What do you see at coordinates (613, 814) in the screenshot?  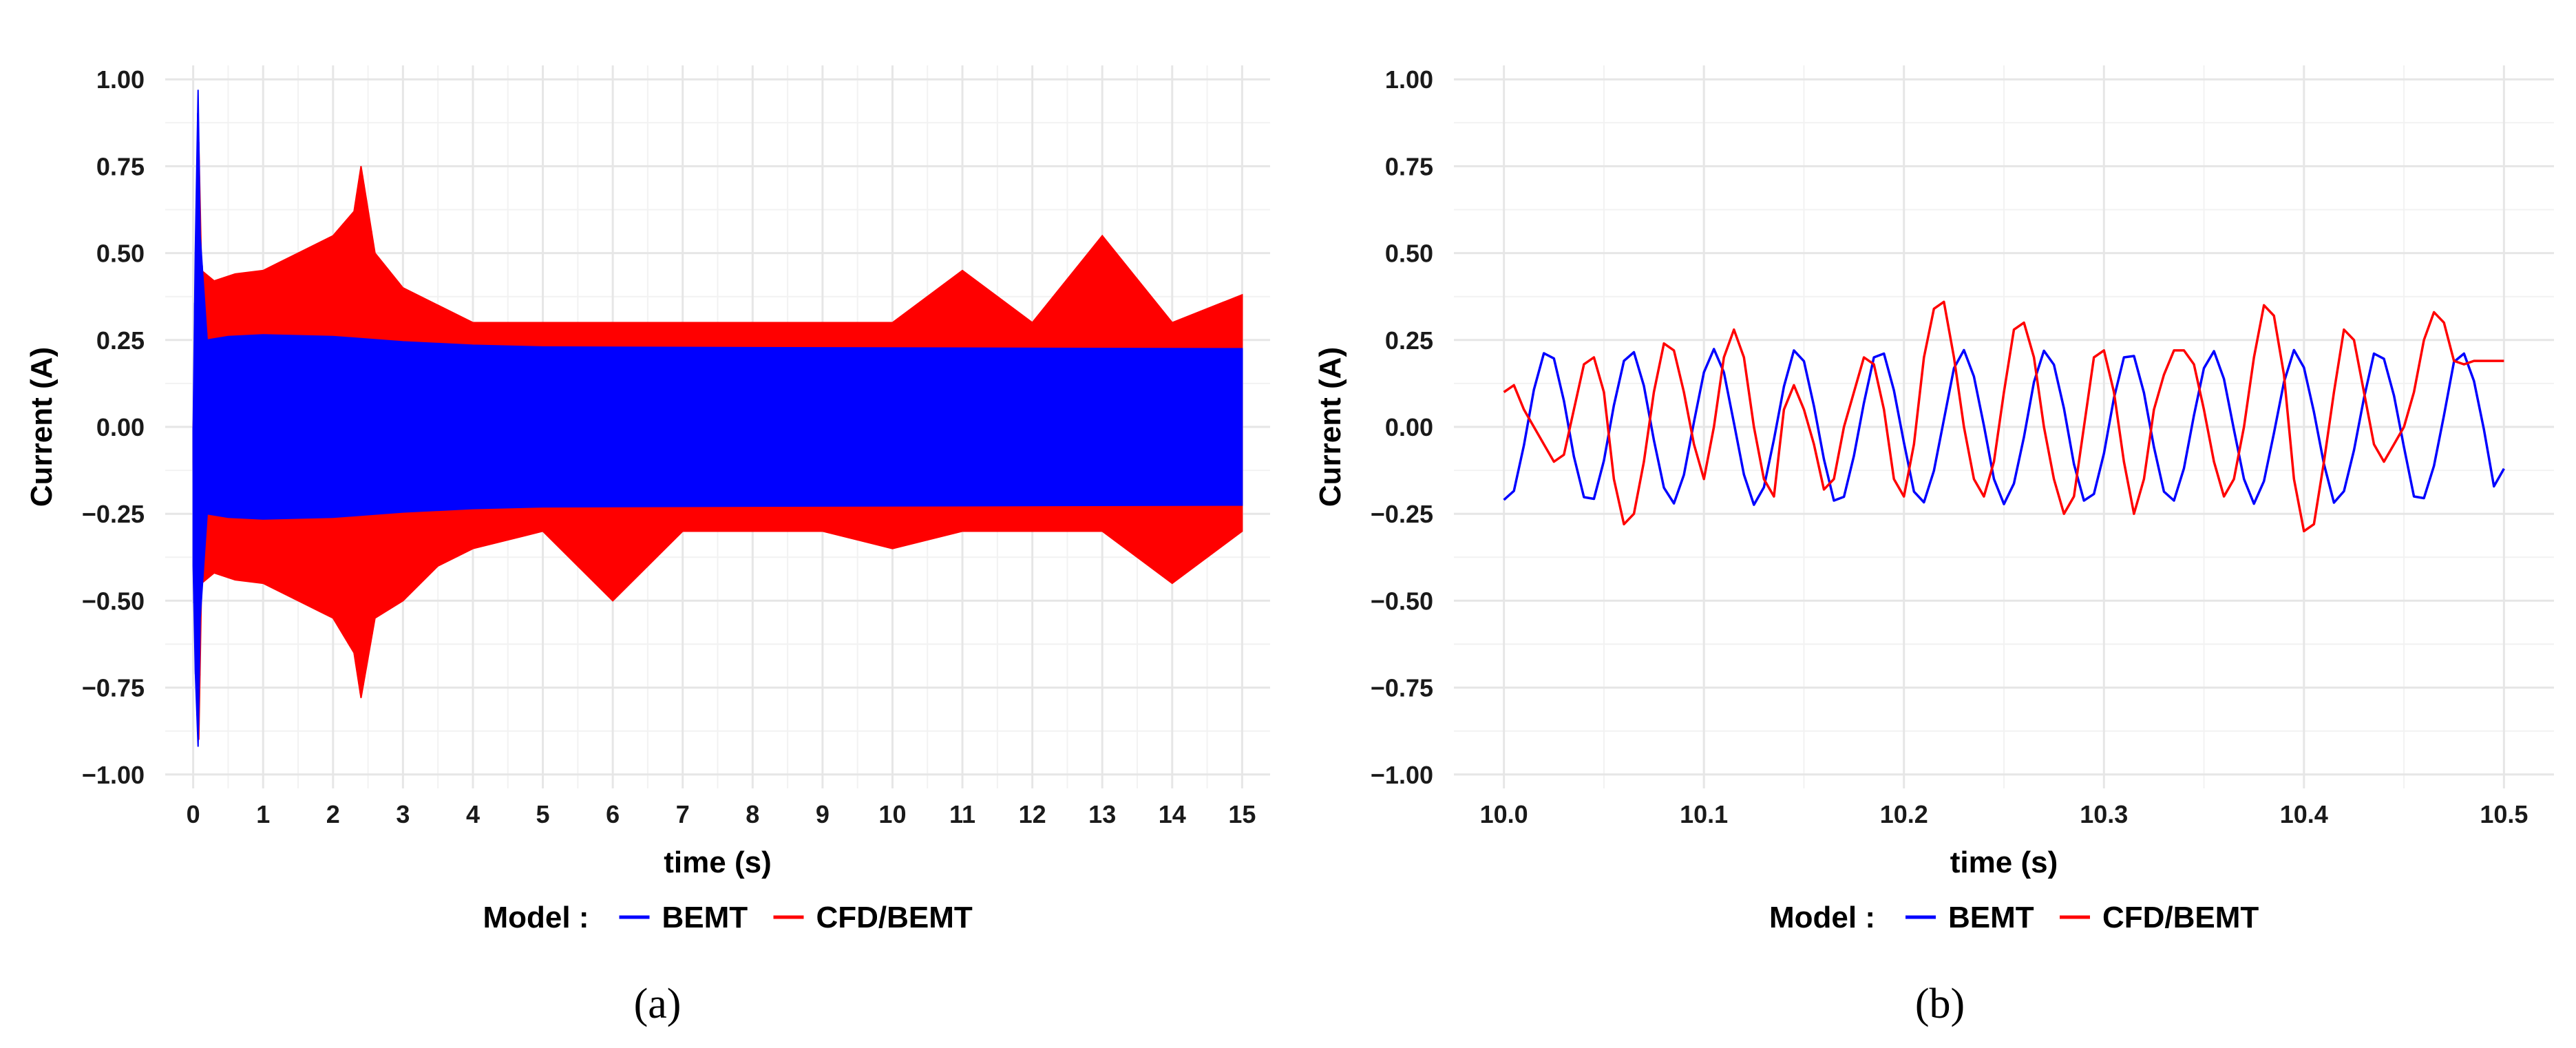 I see `x-tick-label: 6` at bounding box center [613, 814].